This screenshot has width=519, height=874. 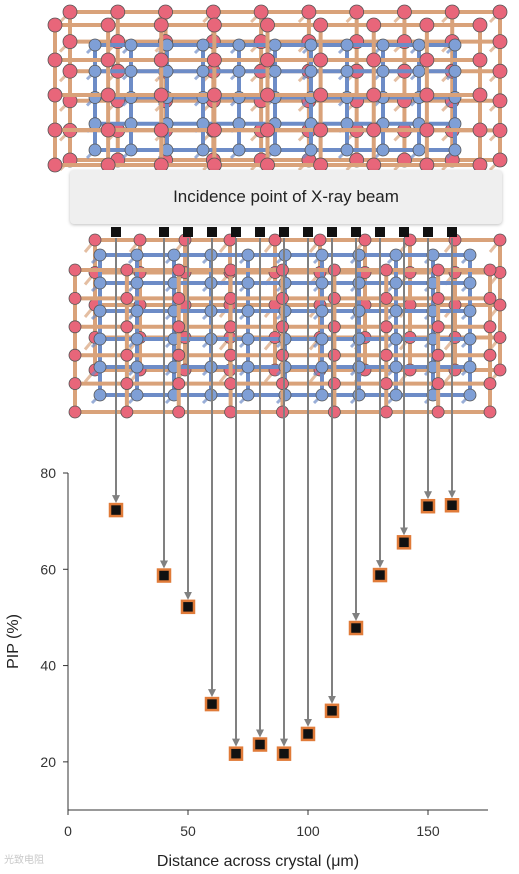 I want to click on x-tick-label: 150, so click(x=428, y=831).